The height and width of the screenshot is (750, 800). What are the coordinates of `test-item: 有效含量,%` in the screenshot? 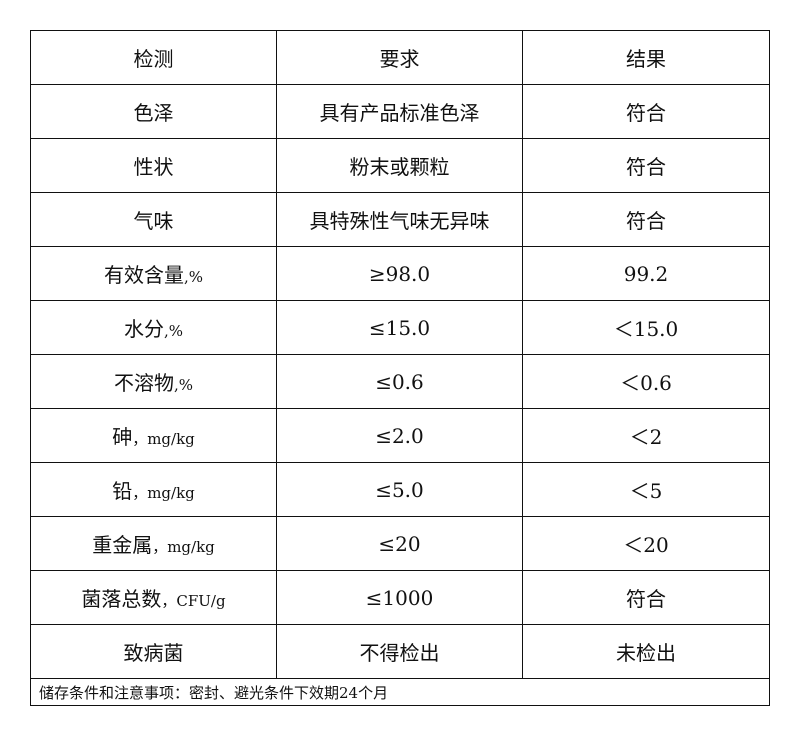 It's located at (153, 273).